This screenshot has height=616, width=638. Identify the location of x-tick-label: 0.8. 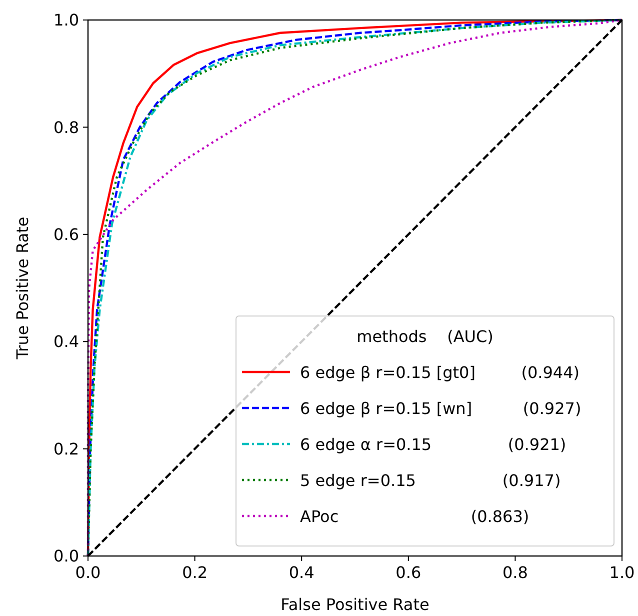
(515, 572).